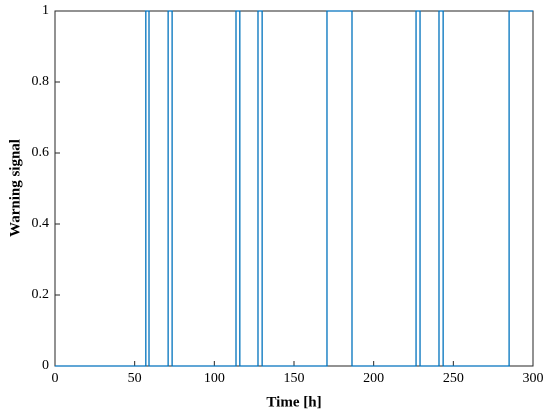  What do you see at coordinates (373, 378) in the screenshot?
I see `x-tick-label: 200` at bounding box center [373, 378].